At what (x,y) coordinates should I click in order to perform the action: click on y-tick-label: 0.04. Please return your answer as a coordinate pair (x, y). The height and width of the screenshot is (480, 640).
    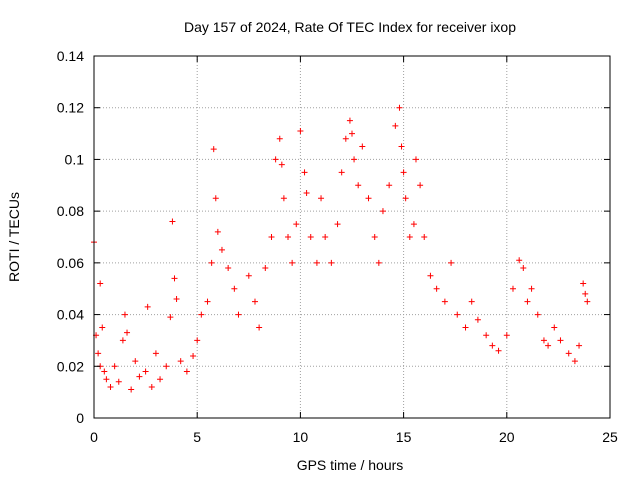
    Looking at the image, I should click on (70, 315).